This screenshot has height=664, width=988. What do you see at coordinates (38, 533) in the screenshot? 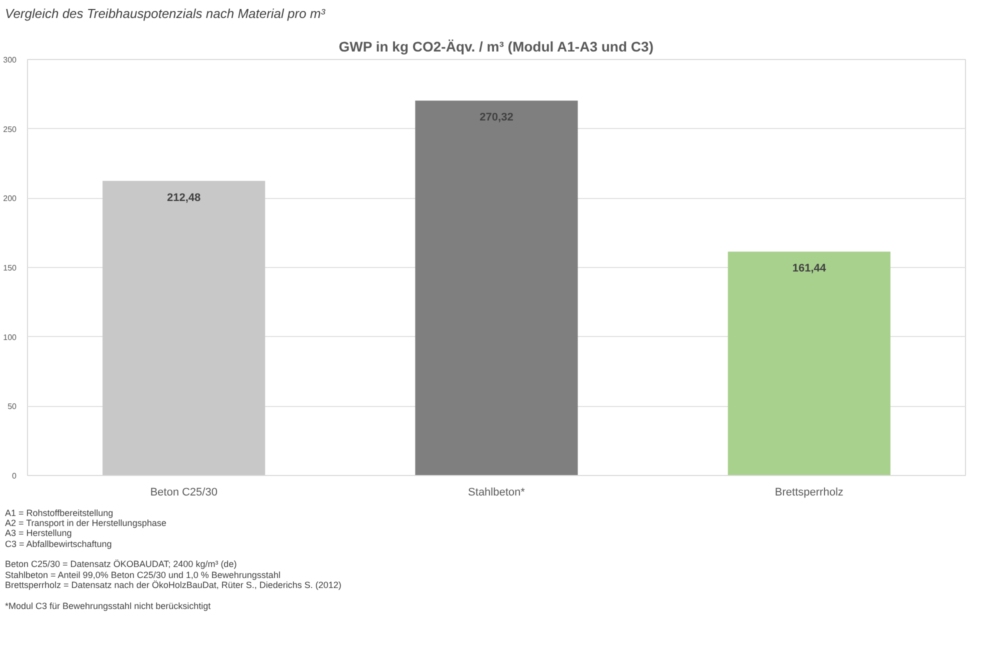
I see `text: A3 = Herstellung` at bounding box center [38, 533].